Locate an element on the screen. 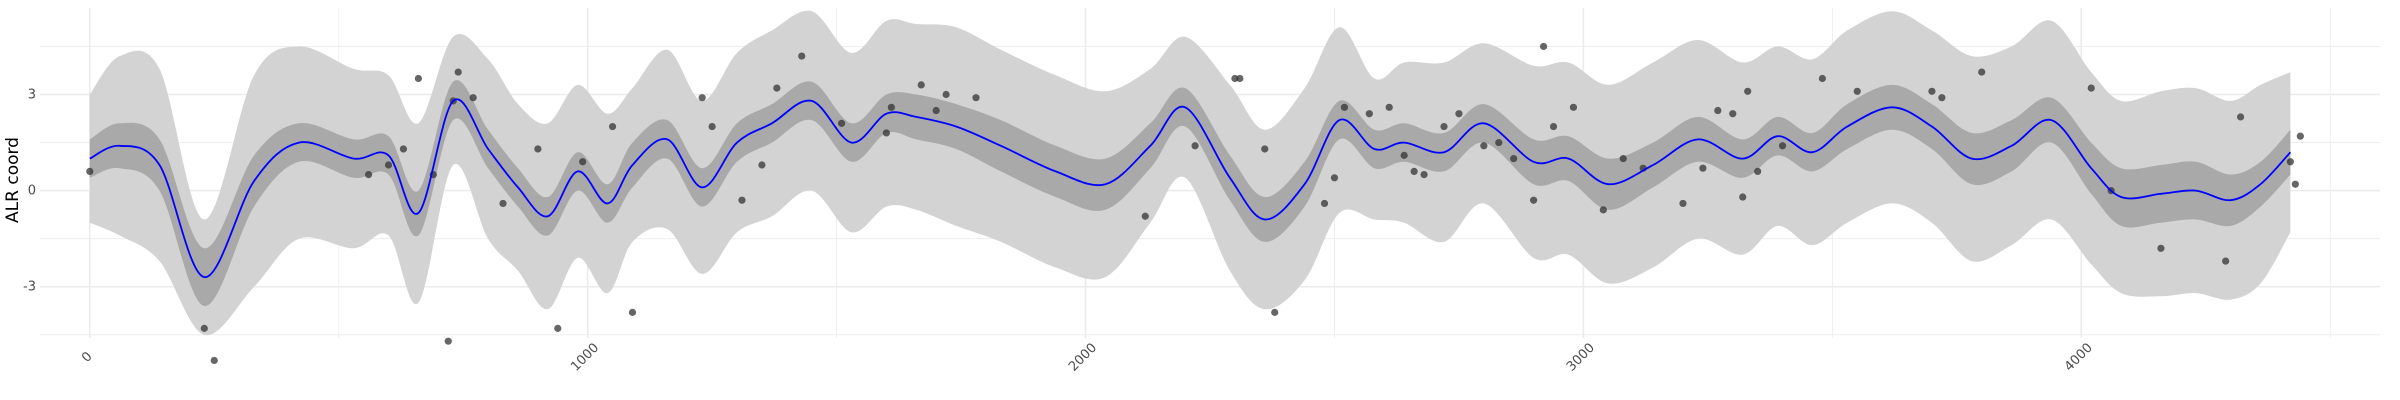 This screenshot has height=400, width=2400. y-tick-label: 3 is located at coordinates (32, 95).